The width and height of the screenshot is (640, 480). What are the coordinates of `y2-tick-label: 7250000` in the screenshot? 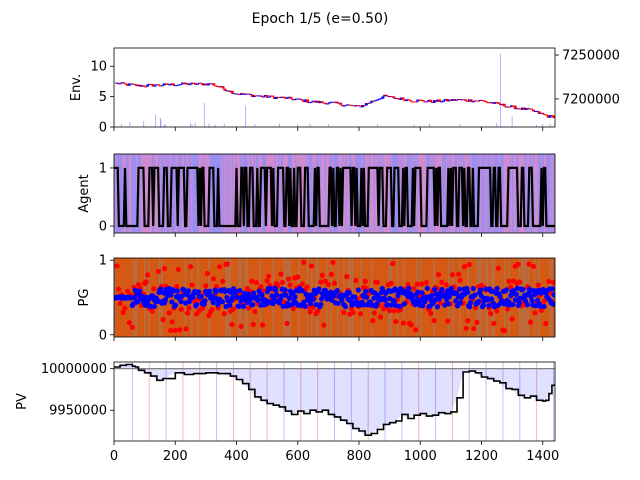 It's located at (591, 56).